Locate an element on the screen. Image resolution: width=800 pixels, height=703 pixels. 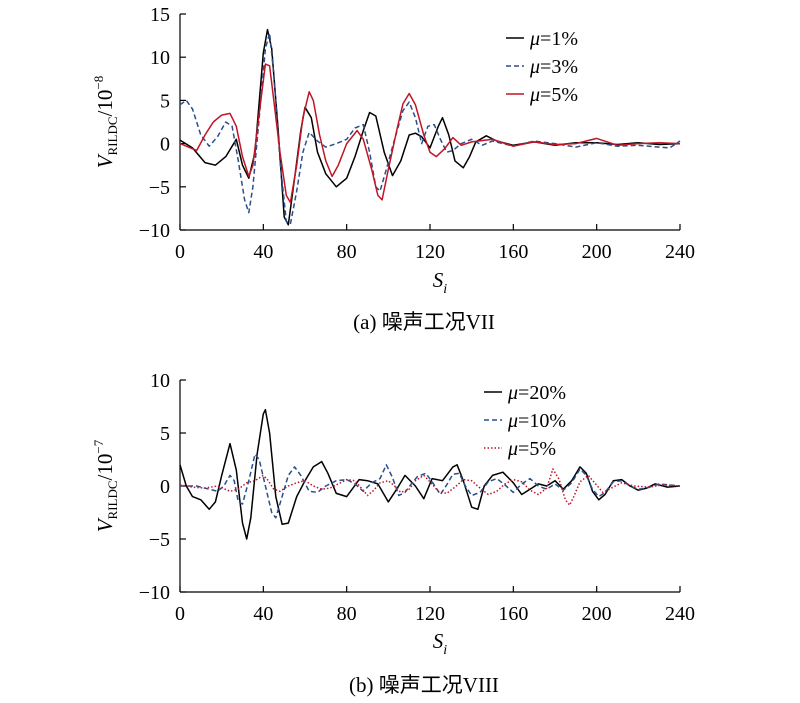
chart-a-y-label-var: V is located at coordinates (105, 160).